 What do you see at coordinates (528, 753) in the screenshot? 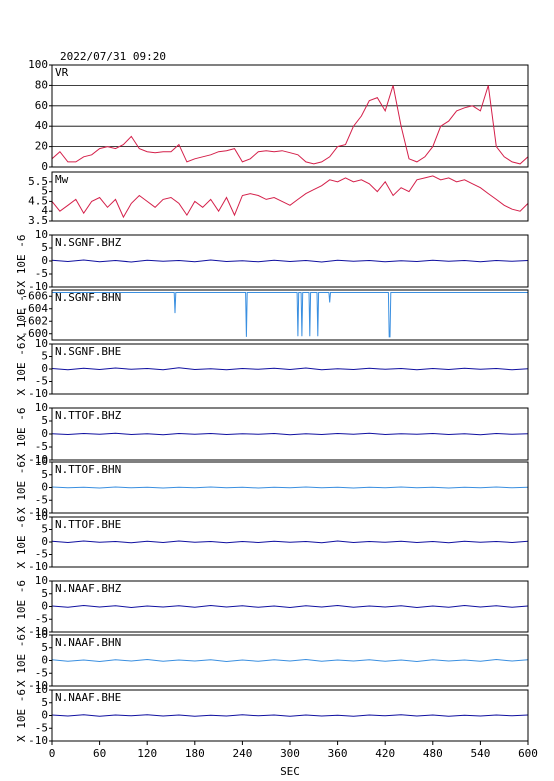
I see `x-tick-label: 600` at bounding box center [528, 753].